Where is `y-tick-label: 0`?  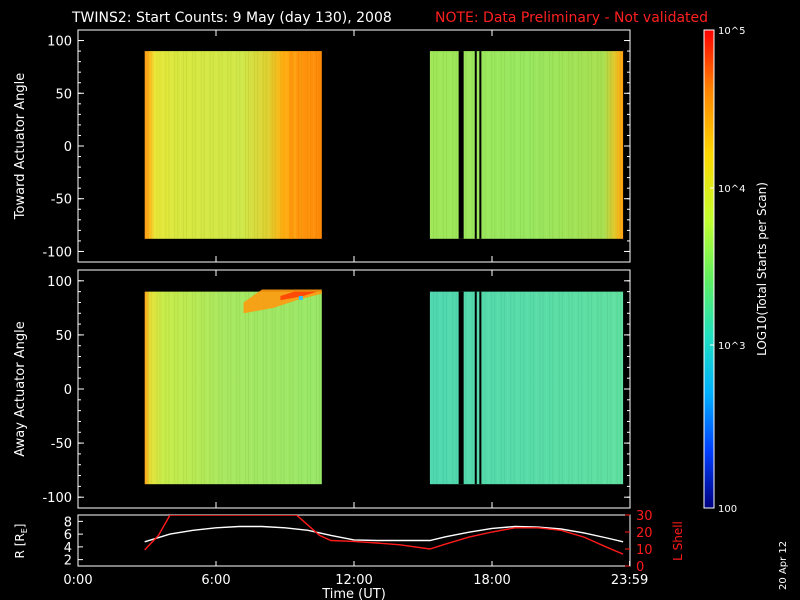 y-tick-label: 0 is located at coordinates (68, 390).